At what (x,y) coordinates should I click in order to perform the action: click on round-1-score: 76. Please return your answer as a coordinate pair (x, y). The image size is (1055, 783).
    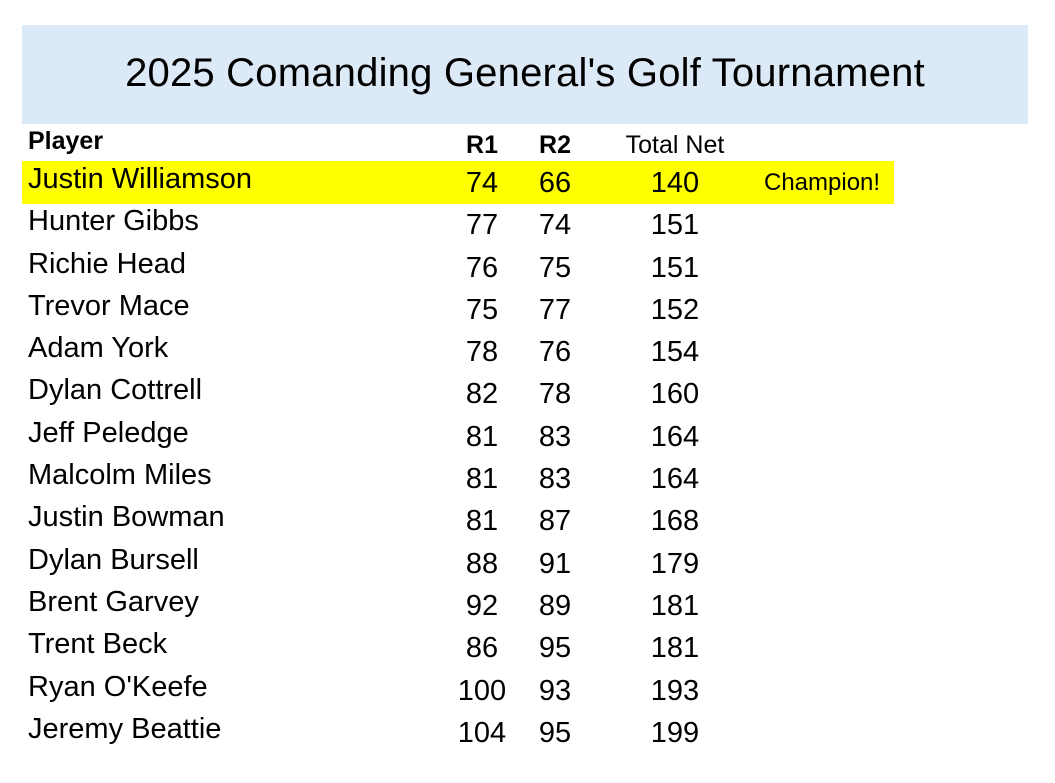
    Looking at the image, I should click on (482, 267).